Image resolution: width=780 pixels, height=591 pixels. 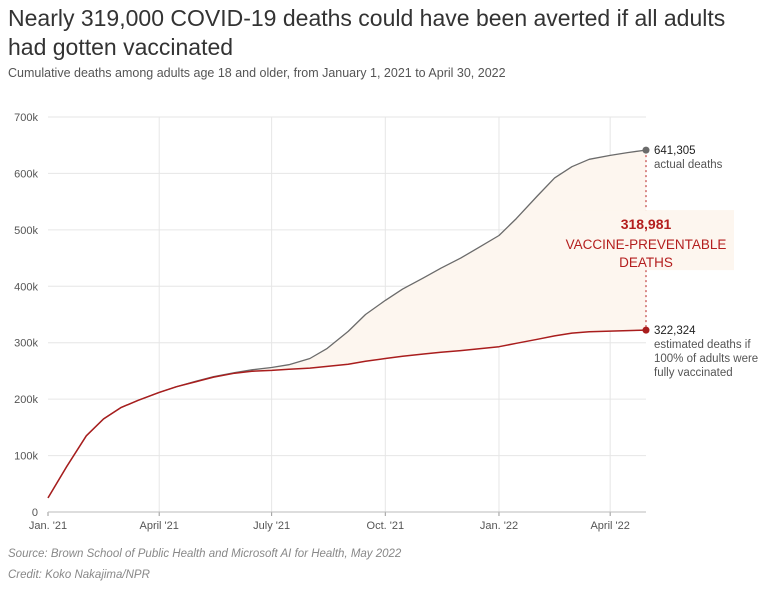 What do you see at coordinates (26, 457) in the screenshot?
I see `y-tick-label: 100k` at bounding box center [26, 457].